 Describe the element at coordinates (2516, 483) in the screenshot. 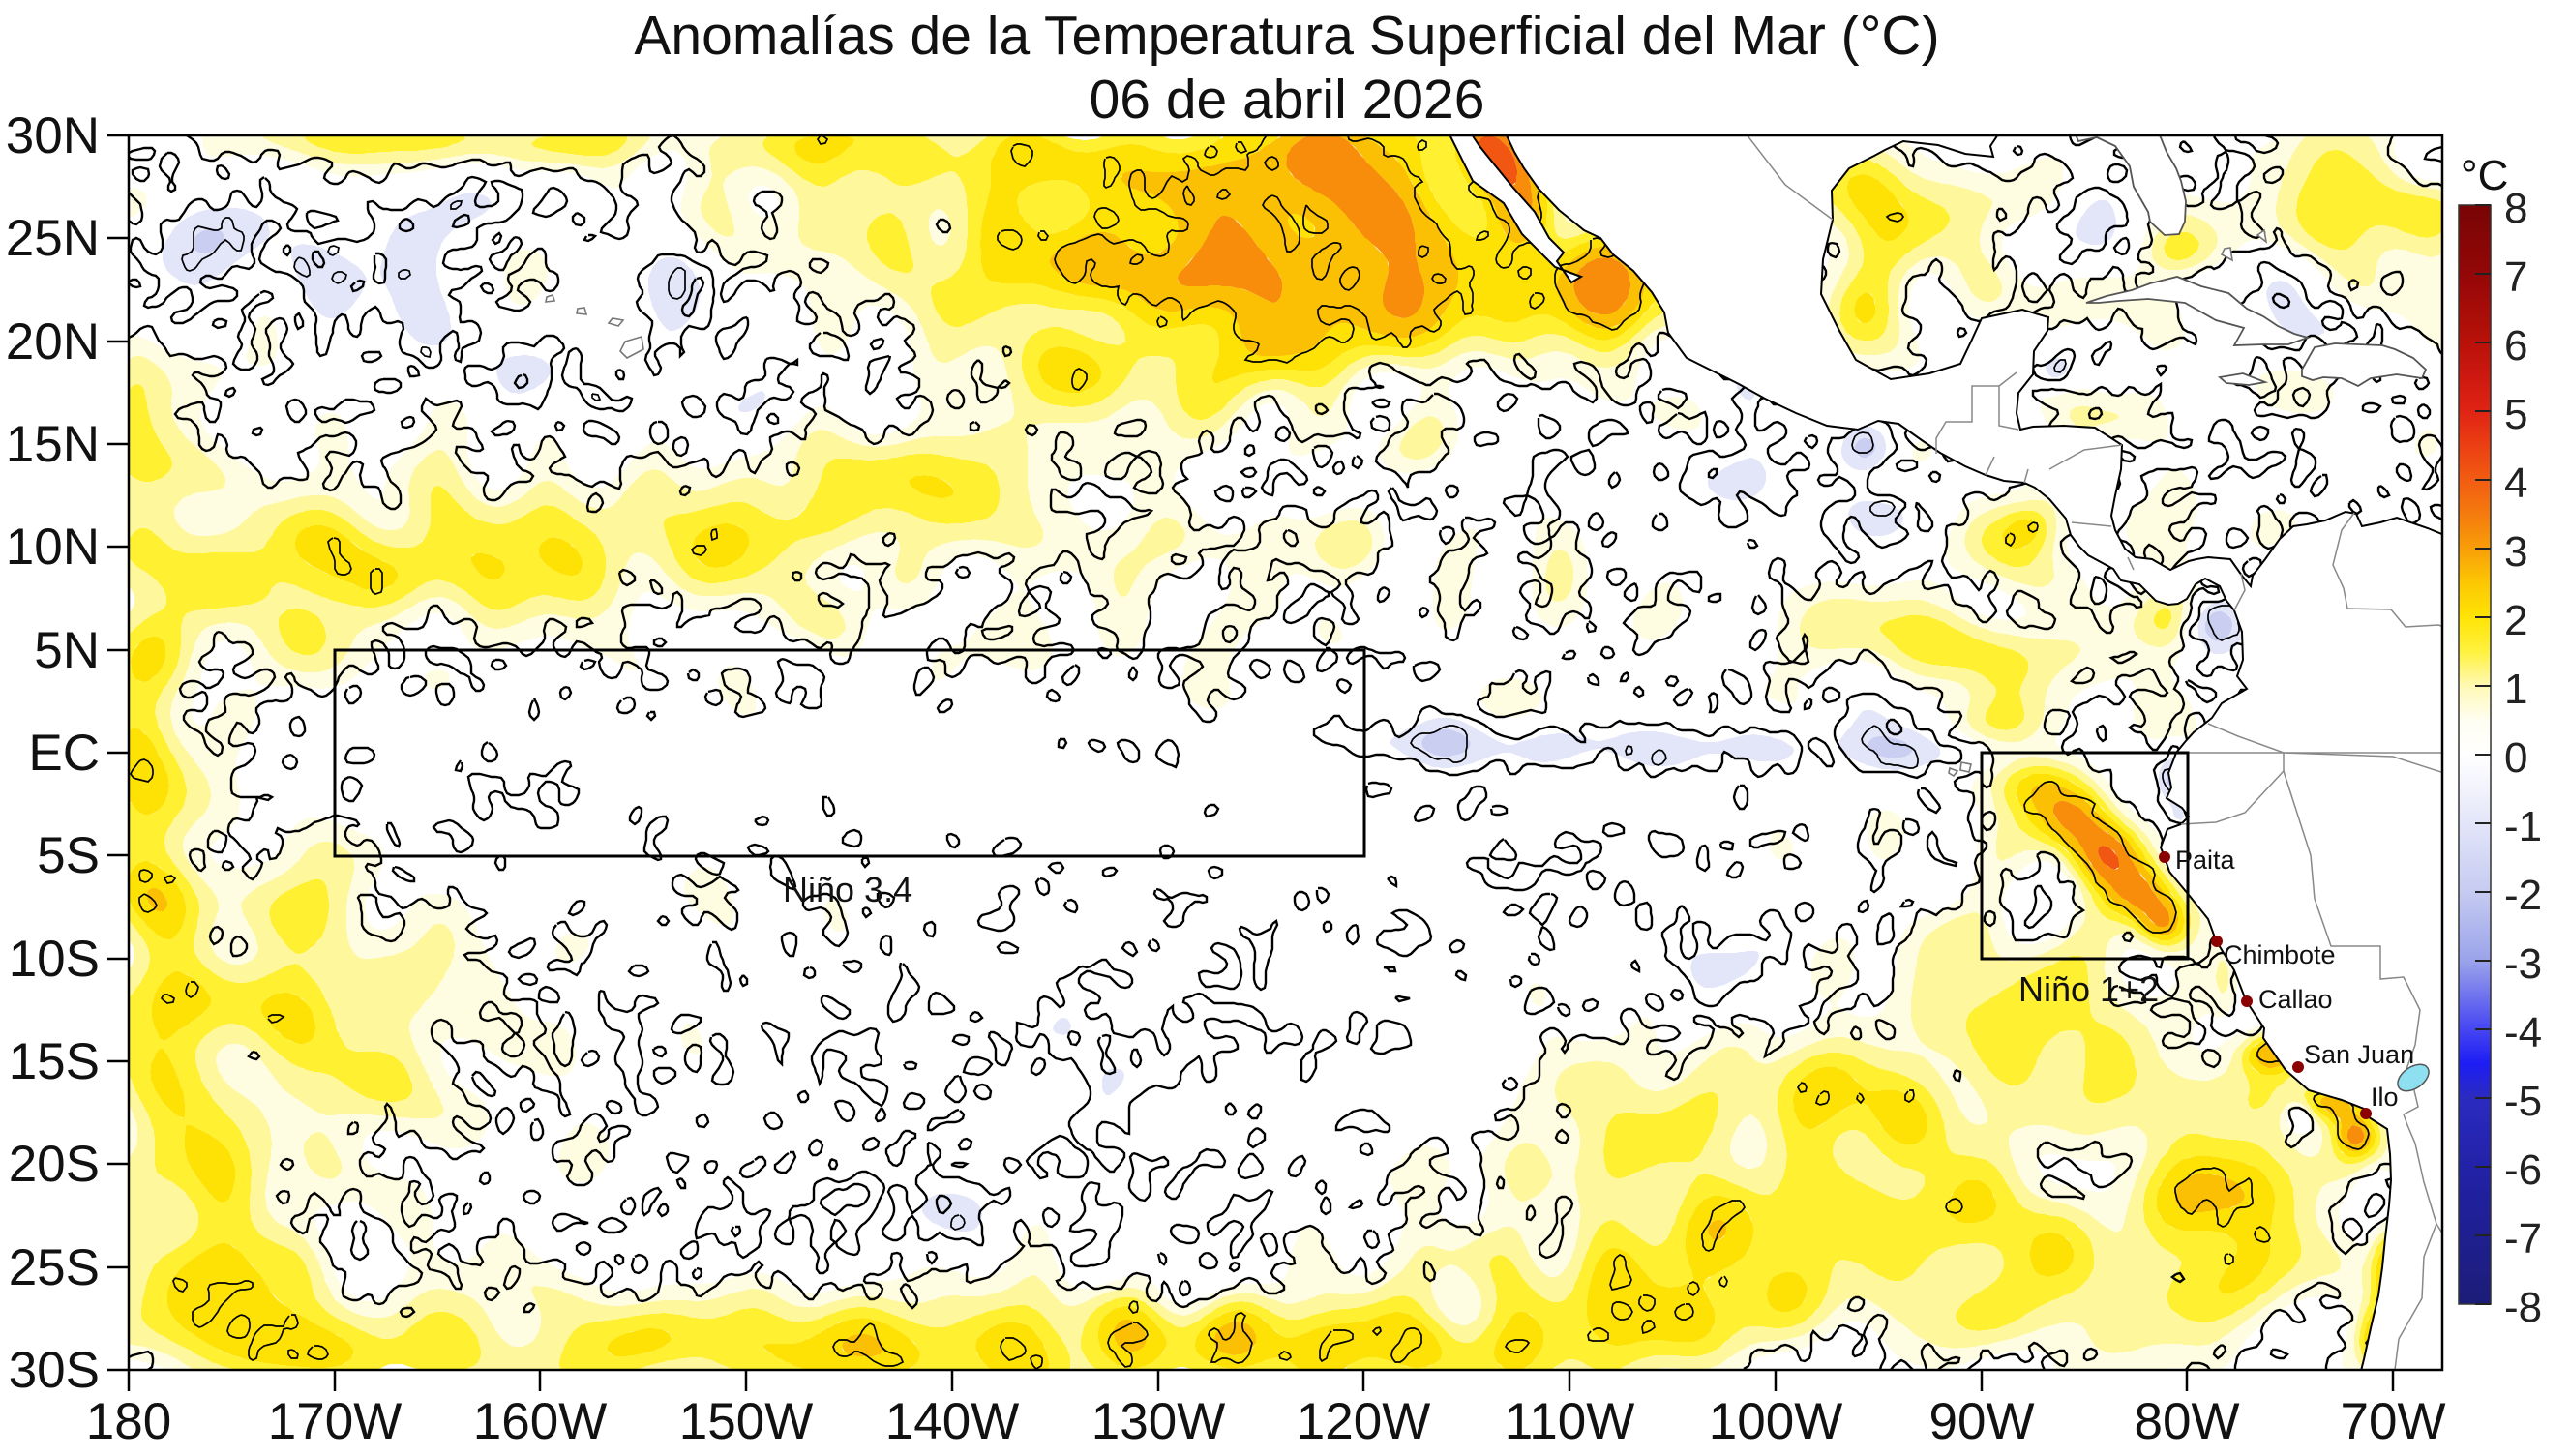

I see `svg-text: 4` at that location.